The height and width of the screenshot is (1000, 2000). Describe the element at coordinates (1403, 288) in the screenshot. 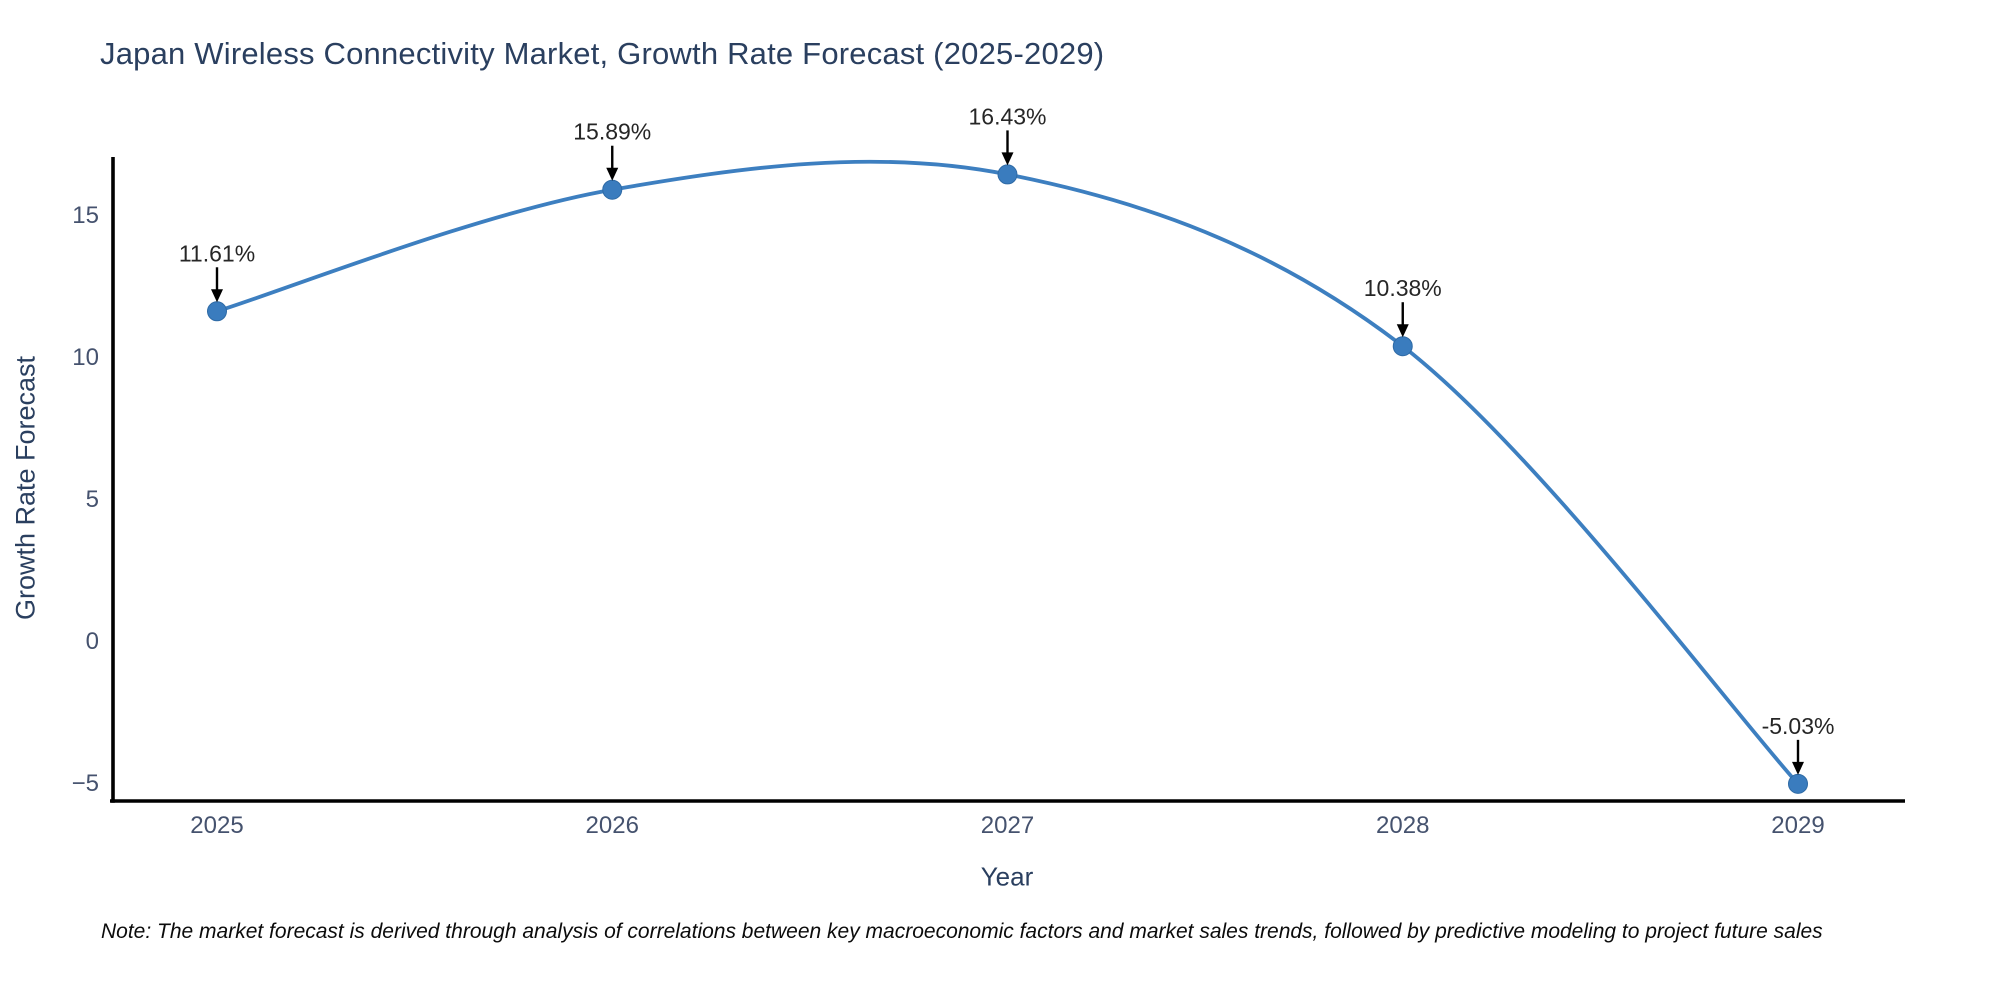

I see `point-annotation-label: 10.38%` at that location.